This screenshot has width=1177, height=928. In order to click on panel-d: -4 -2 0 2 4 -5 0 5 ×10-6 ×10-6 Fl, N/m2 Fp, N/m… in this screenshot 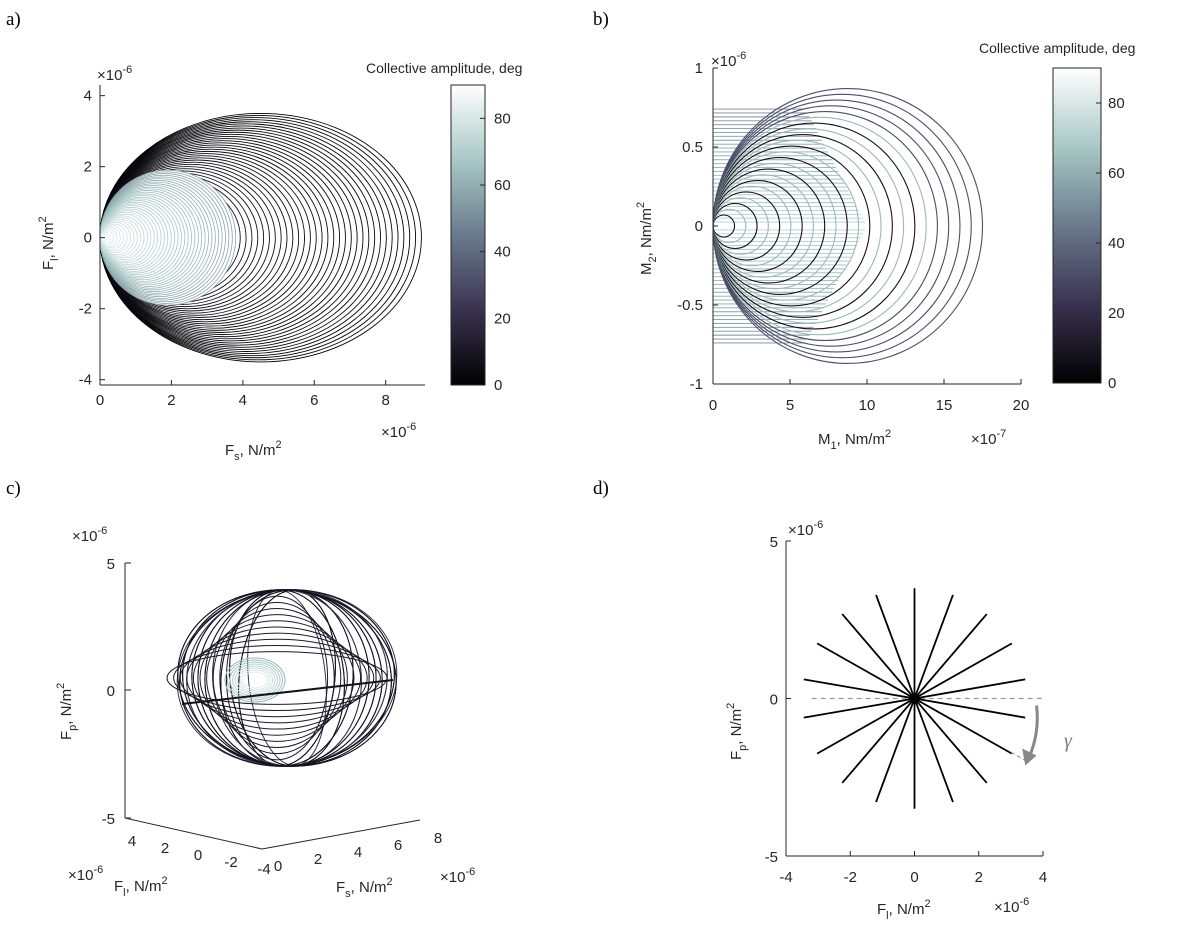, I will do `click(899, 720)`.